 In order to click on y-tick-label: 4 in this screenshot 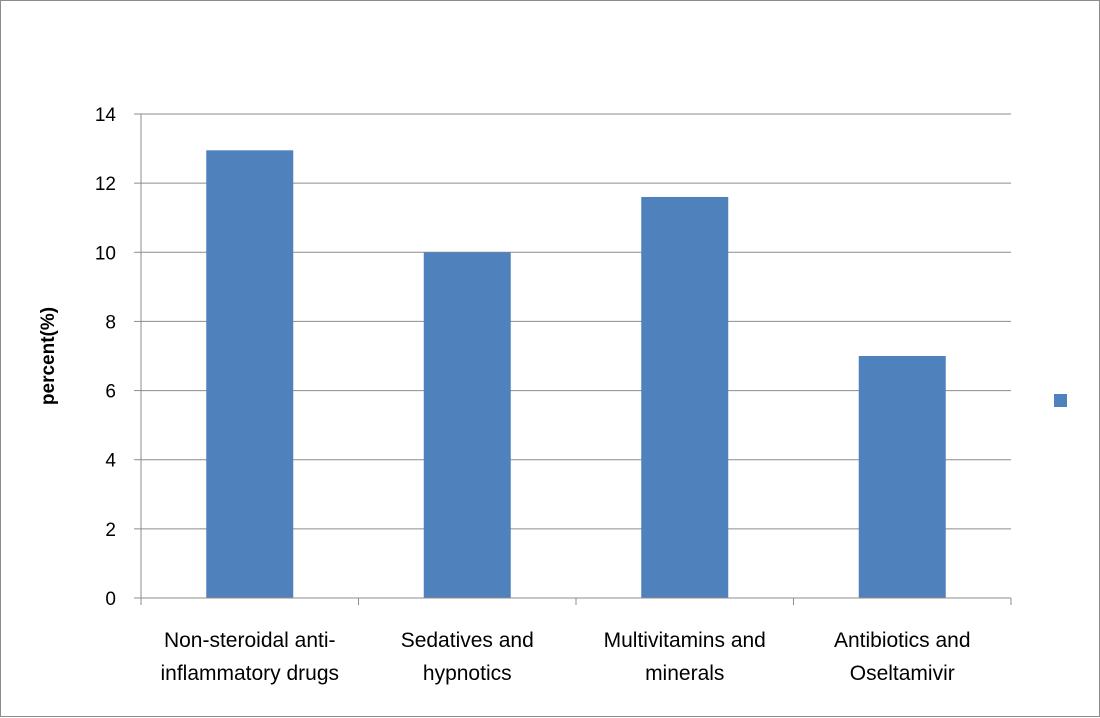, I will do `click(110, 461)`.